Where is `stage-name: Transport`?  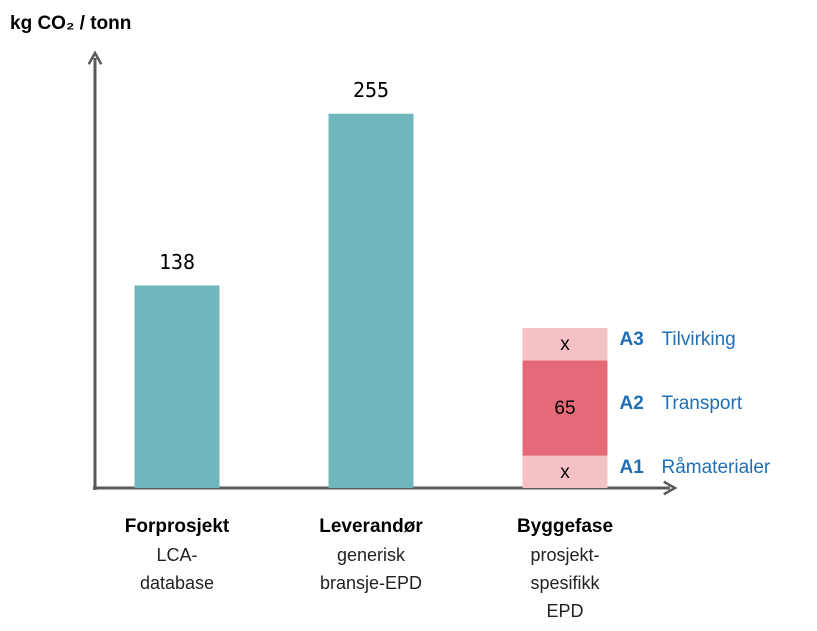
stage-name: Transport is located at coordinates (702, 403).